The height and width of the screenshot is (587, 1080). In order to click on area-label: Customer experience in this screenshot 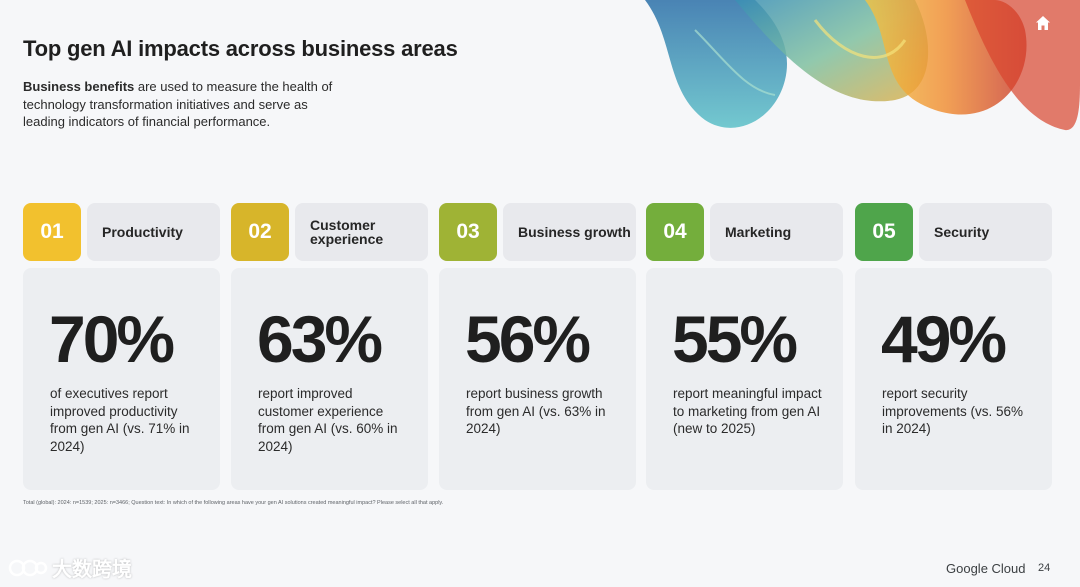, I will do `click(361, 232)`.